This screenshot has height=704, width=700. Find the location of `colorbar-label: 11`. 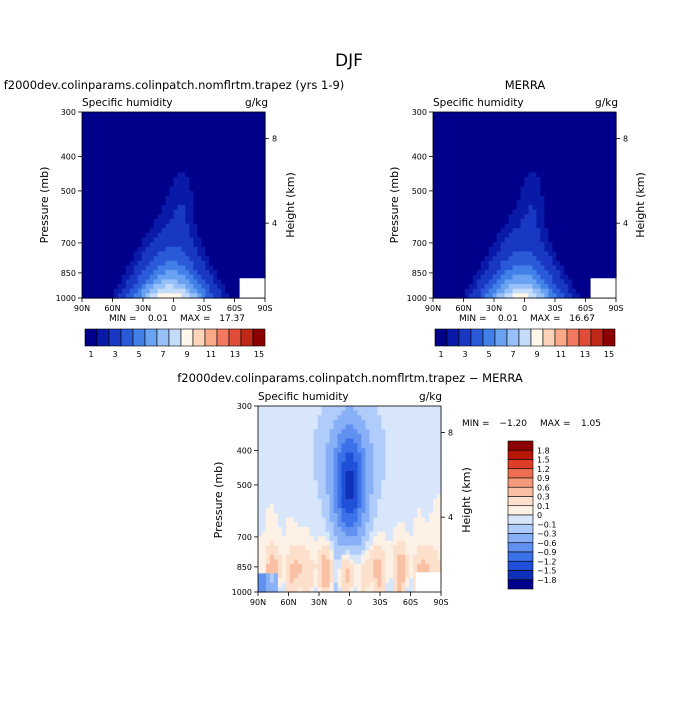

colorbar-label: 11 is located at coordinates (211, 354).